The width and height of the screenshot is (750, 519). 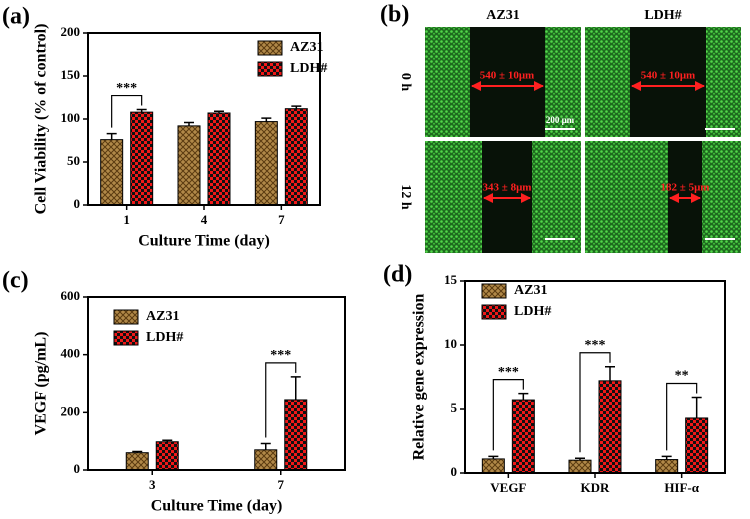 I want to click on significance-label: **, so click(x=682, y=376).